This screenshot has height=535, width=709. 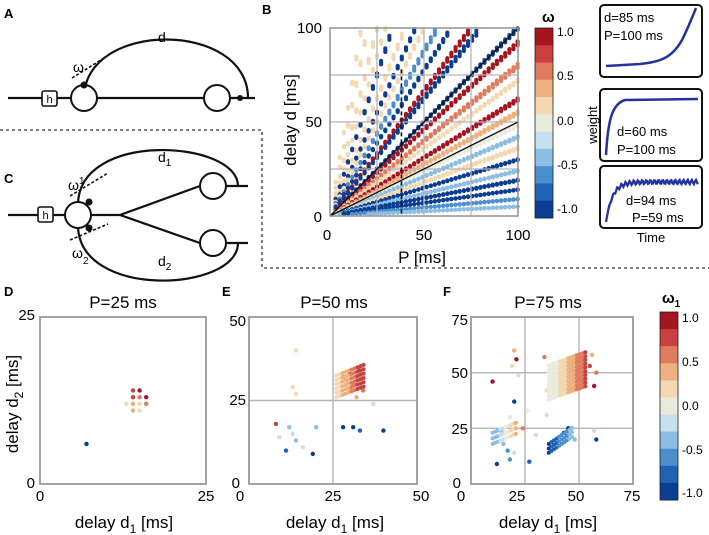 I want to click on d-y-axis-label: delay d2 [ms], so click(x=14, y=404).